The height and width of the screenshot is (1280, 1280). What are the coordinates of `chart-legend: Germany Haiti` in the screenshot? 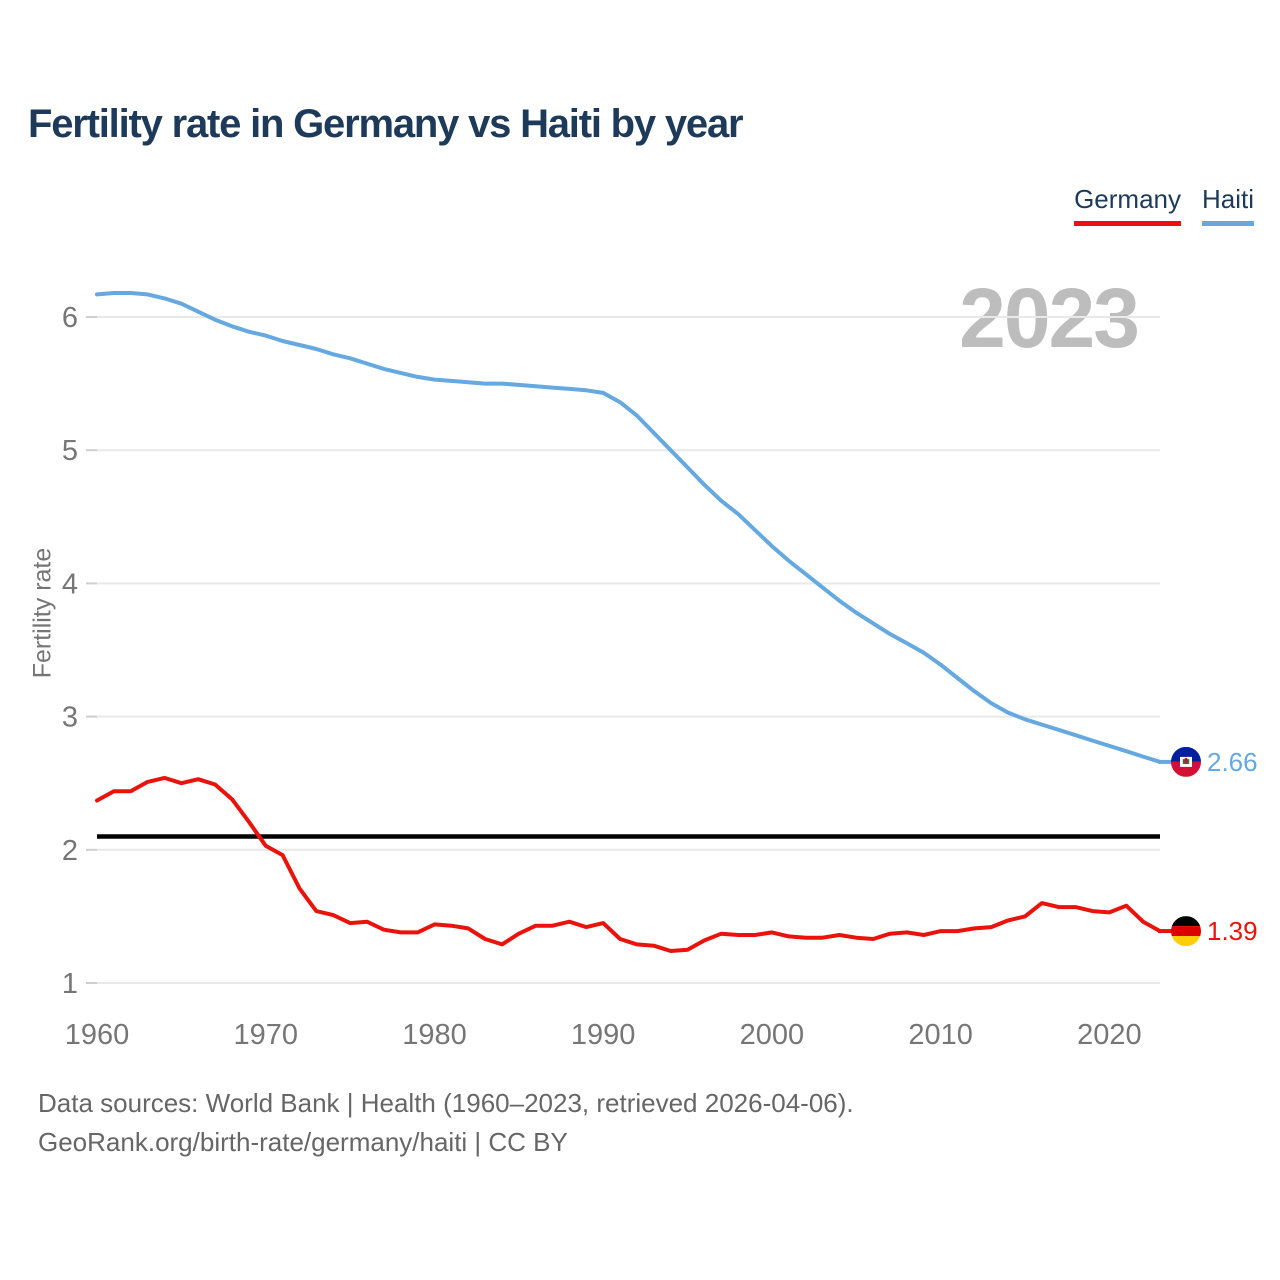 It's located at (1164, 205).